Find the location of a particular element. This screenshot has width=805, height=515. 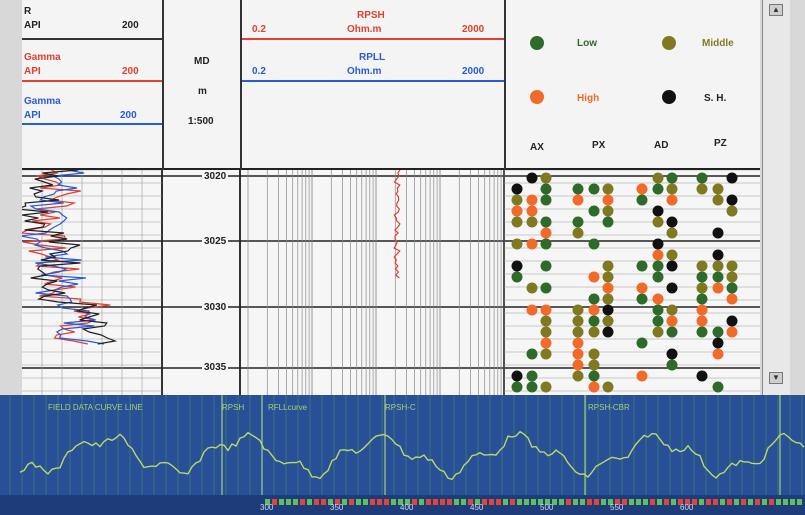

depth-unit: m is located at coordinates (202, 91).